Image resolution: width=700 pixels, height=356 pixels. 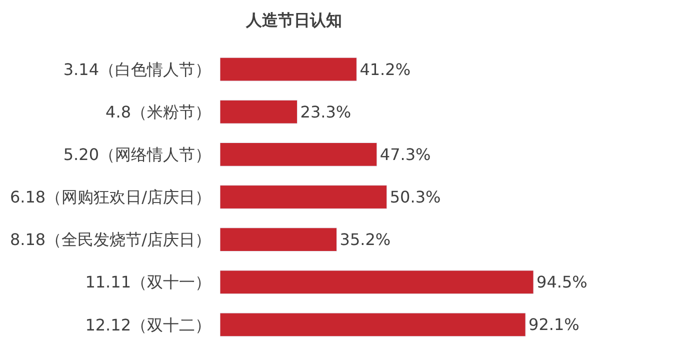 What do you see at coordinates (326, 112) in the screenshot?
I see `data-label: 23.3%` at bounding box center [326, 112].